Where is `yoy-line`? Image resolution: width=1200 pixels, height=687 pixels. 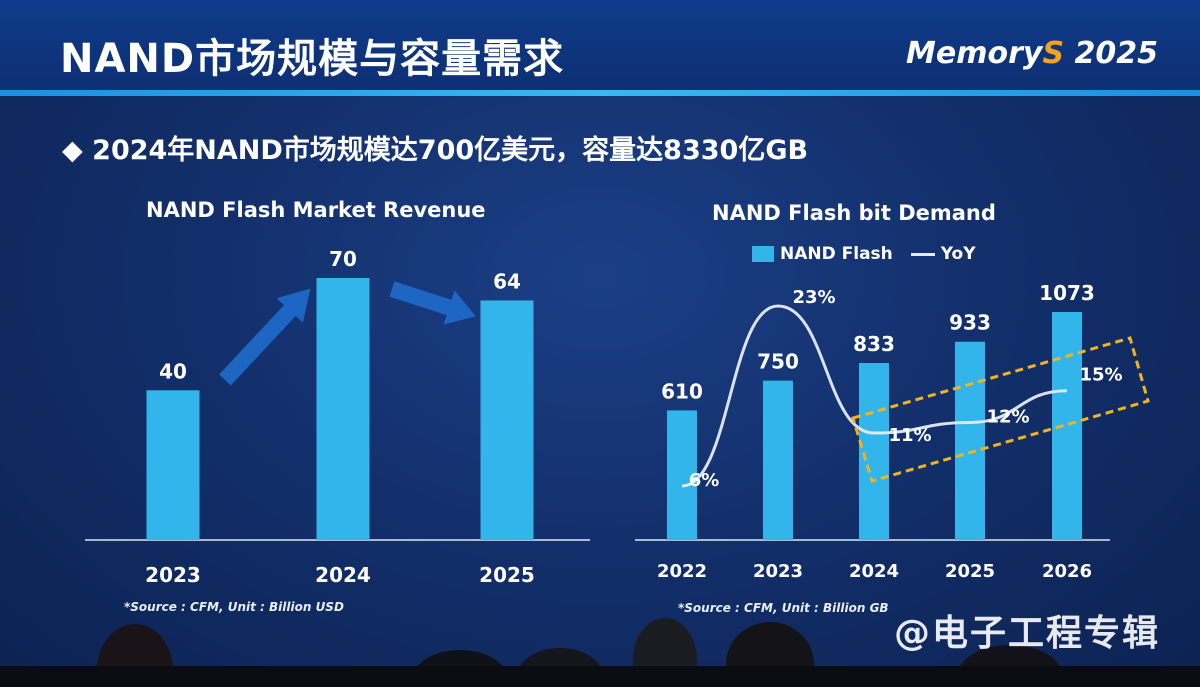 yoy-line is located at coordinates (874, 396).